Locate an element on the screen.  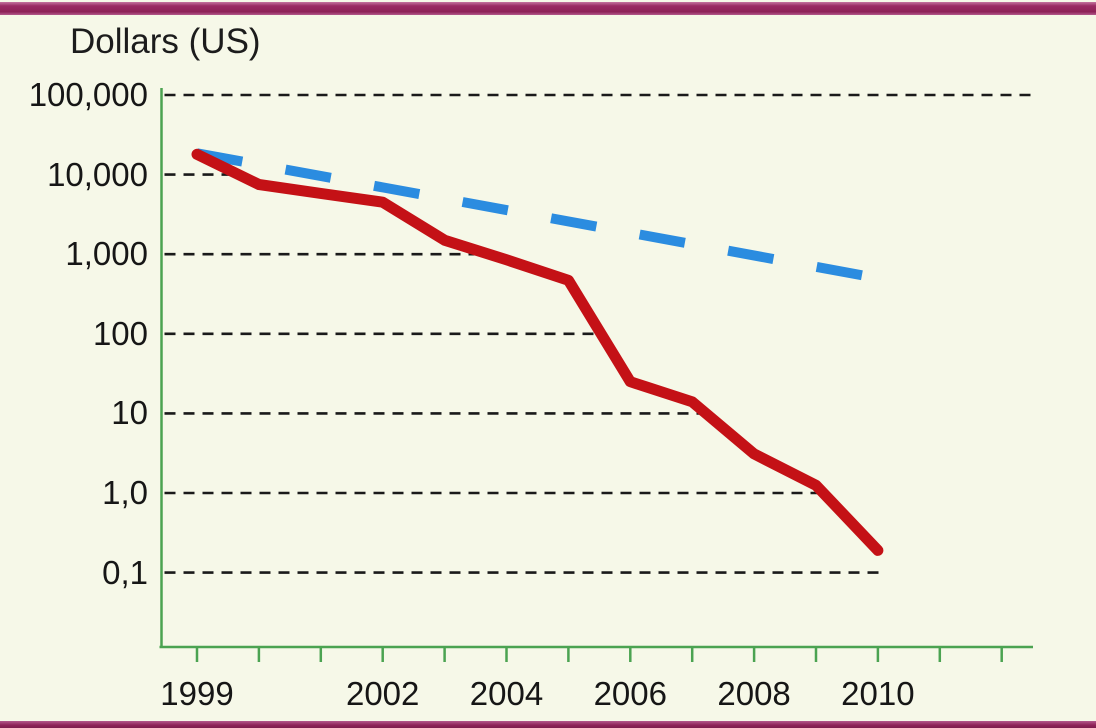
top-accent-bar is located at coordinates (548, 8).